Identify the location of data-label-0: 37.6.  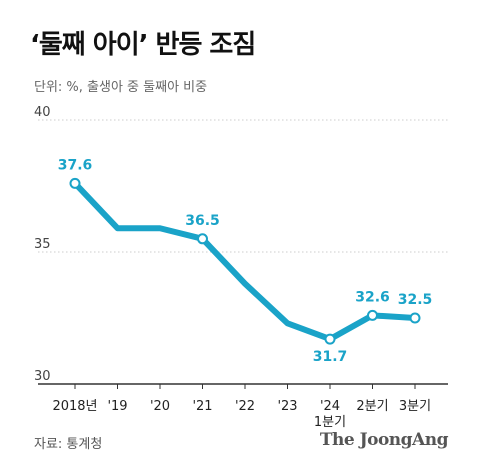
(75, 165).